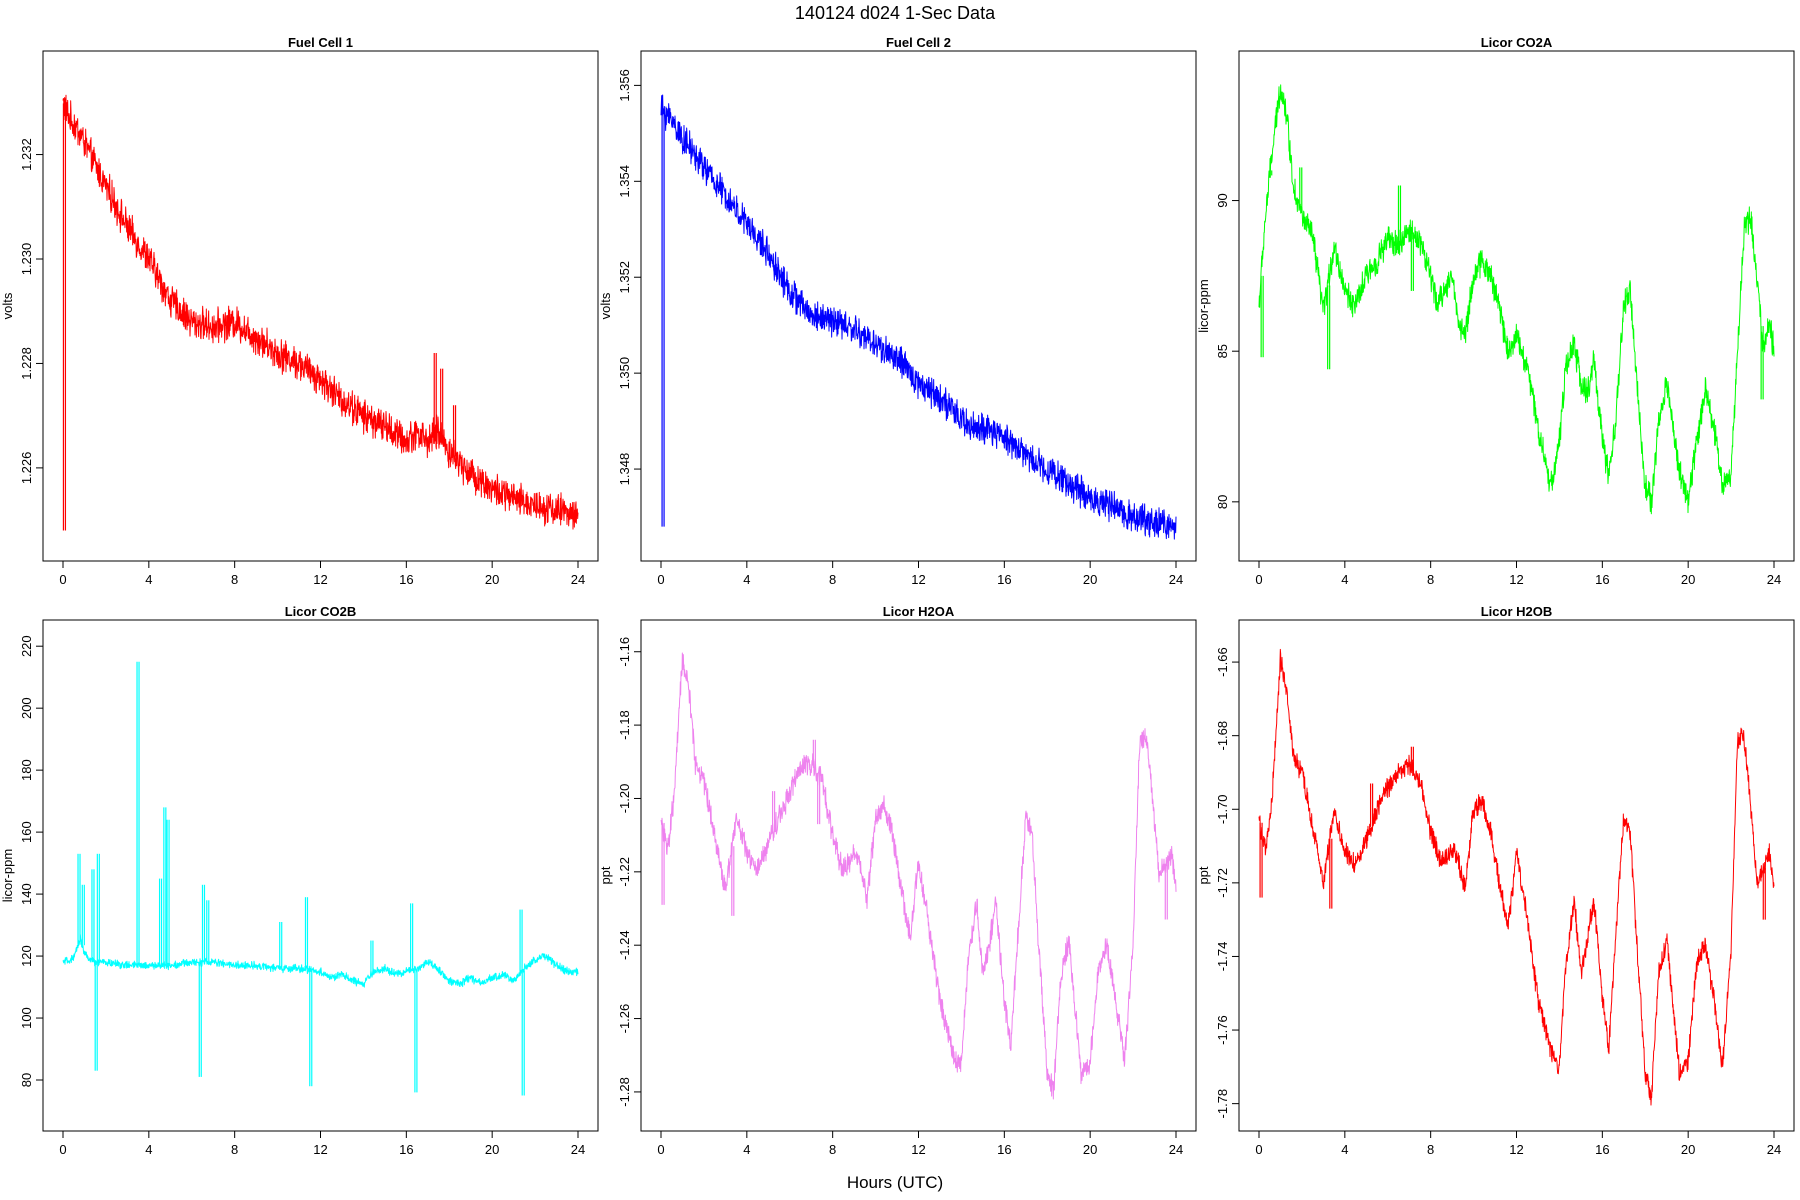  What do you see at coordinates (1222, 662) in the screenshot?
I see `y-tick-label: -1.66` at bounding box center [1222, 662].